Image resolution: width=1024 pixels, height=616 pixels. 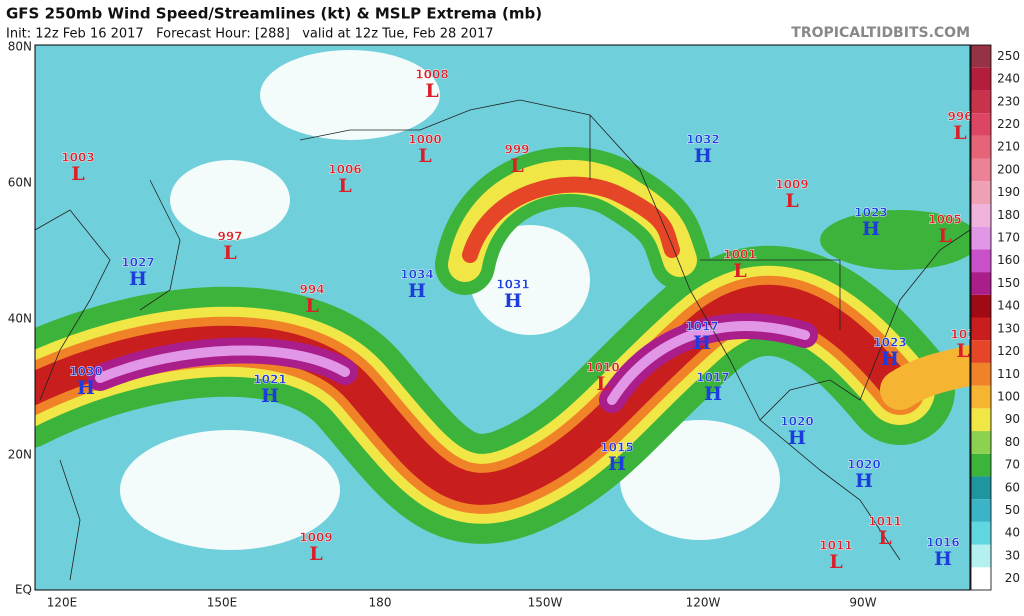 I want to click on colorbar-label: 80, so click(x=1012, y=442).